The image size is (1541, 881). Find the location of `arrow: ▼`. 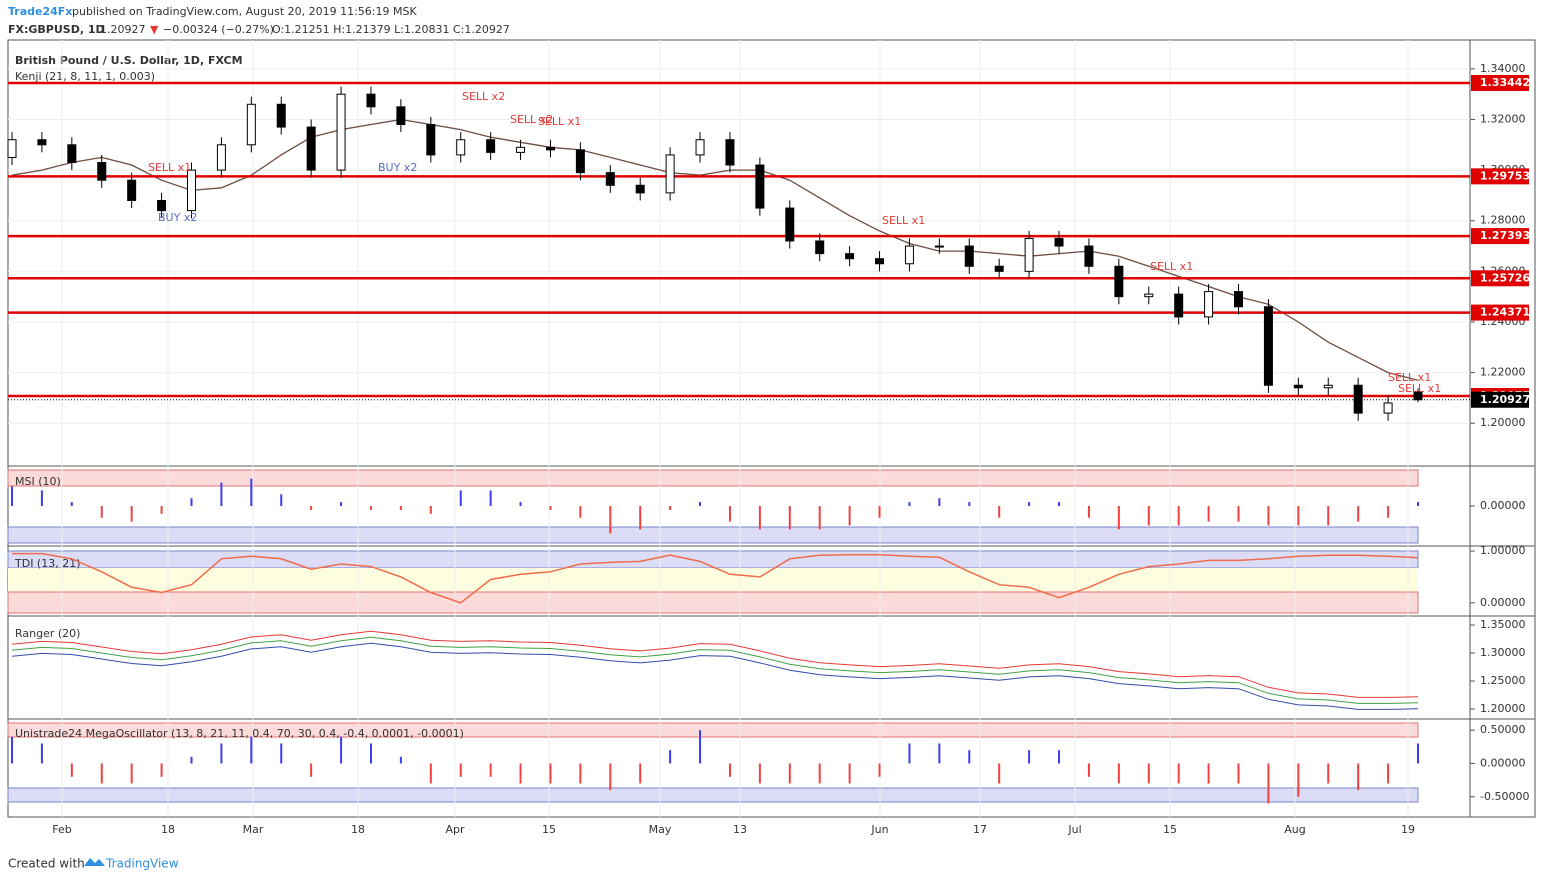

arrow: ▼ is located at coordinates (154, 29).